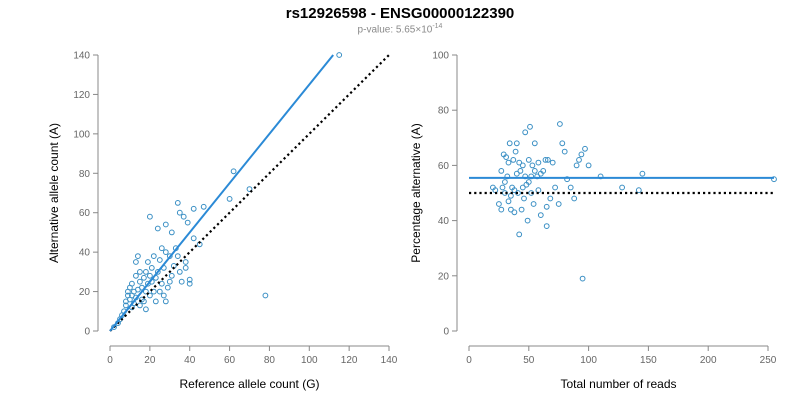 This screenshot has height=400, width=800. Describe the element at coordinates (395, 30) in the screenshot. I see `p-value-text: p-value: 5.65×10` at that location.